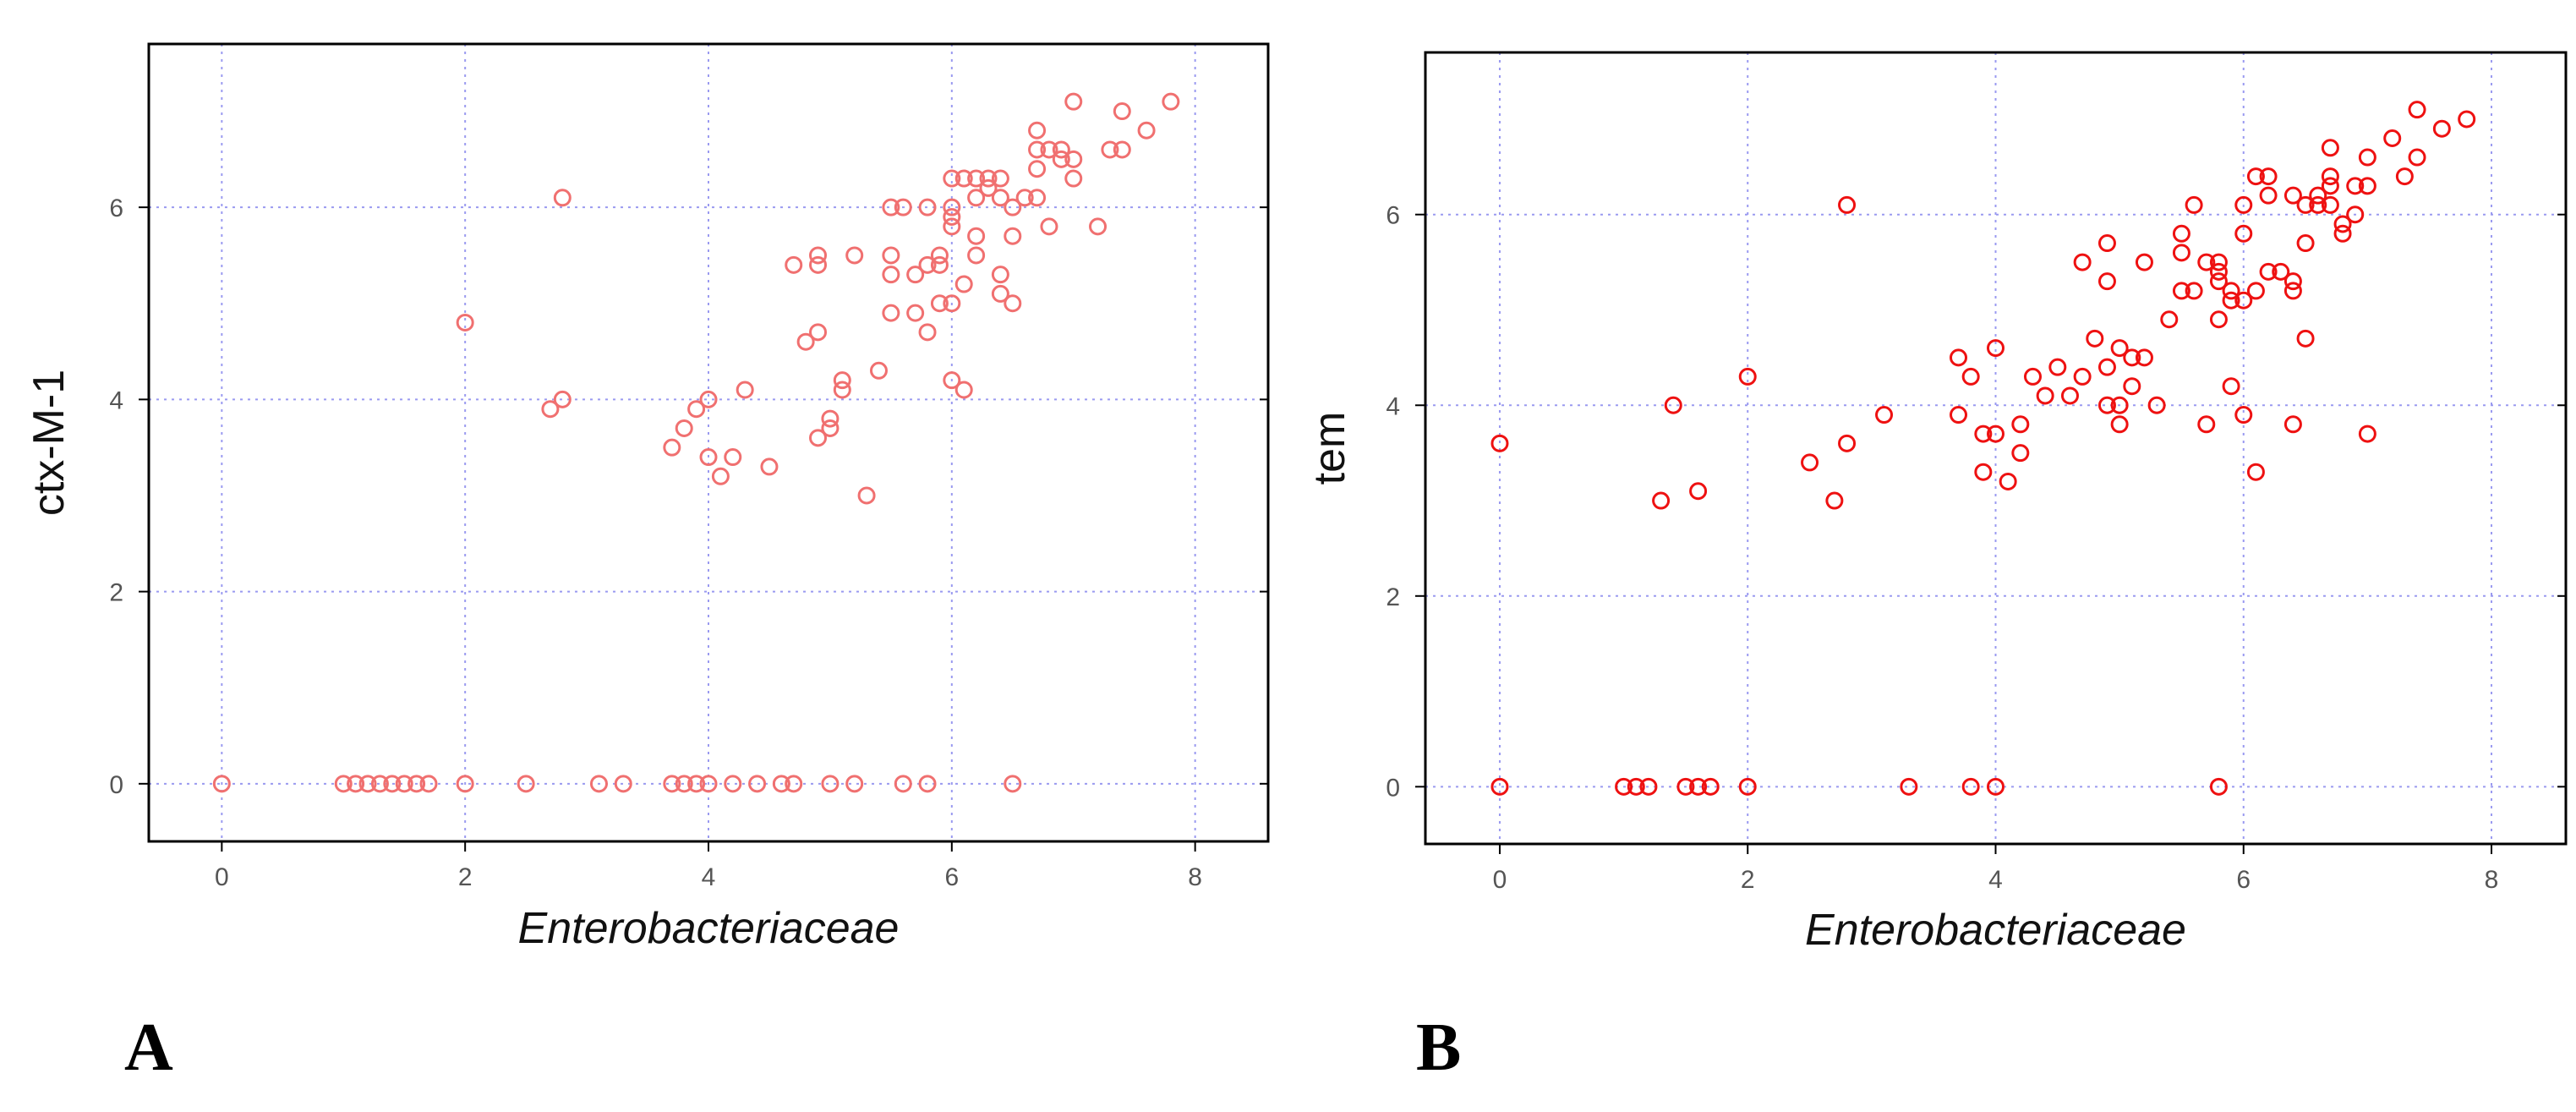  Describe the element at coordinates (1439, 1048) in the screenshot. I see `panel-b-letter: B` at that location.